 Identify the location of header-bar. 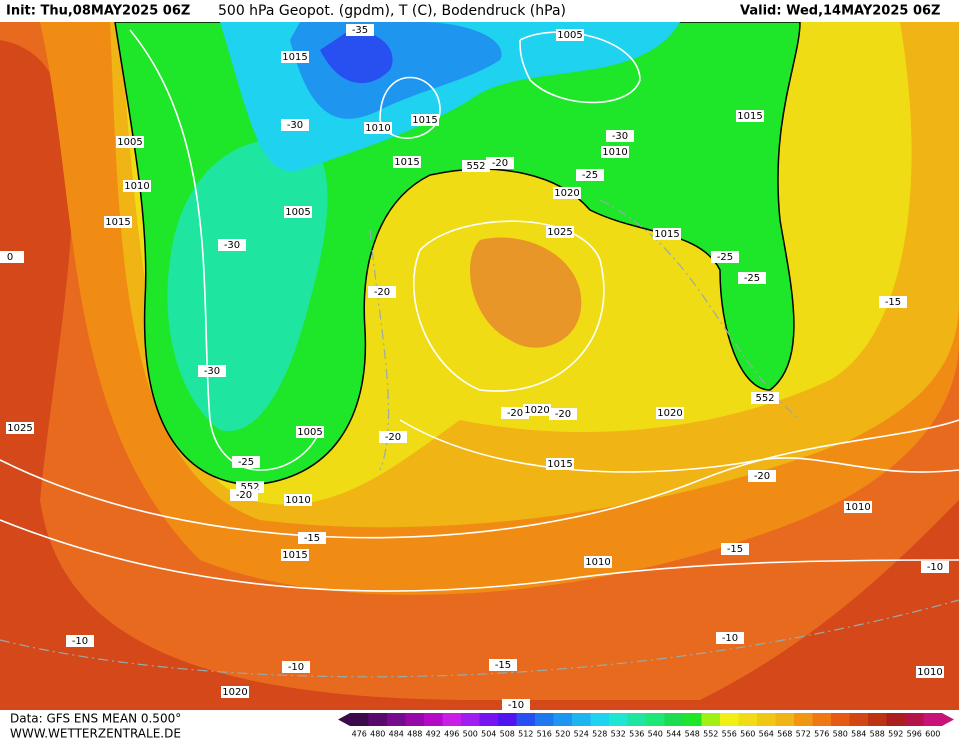
(479, 11).